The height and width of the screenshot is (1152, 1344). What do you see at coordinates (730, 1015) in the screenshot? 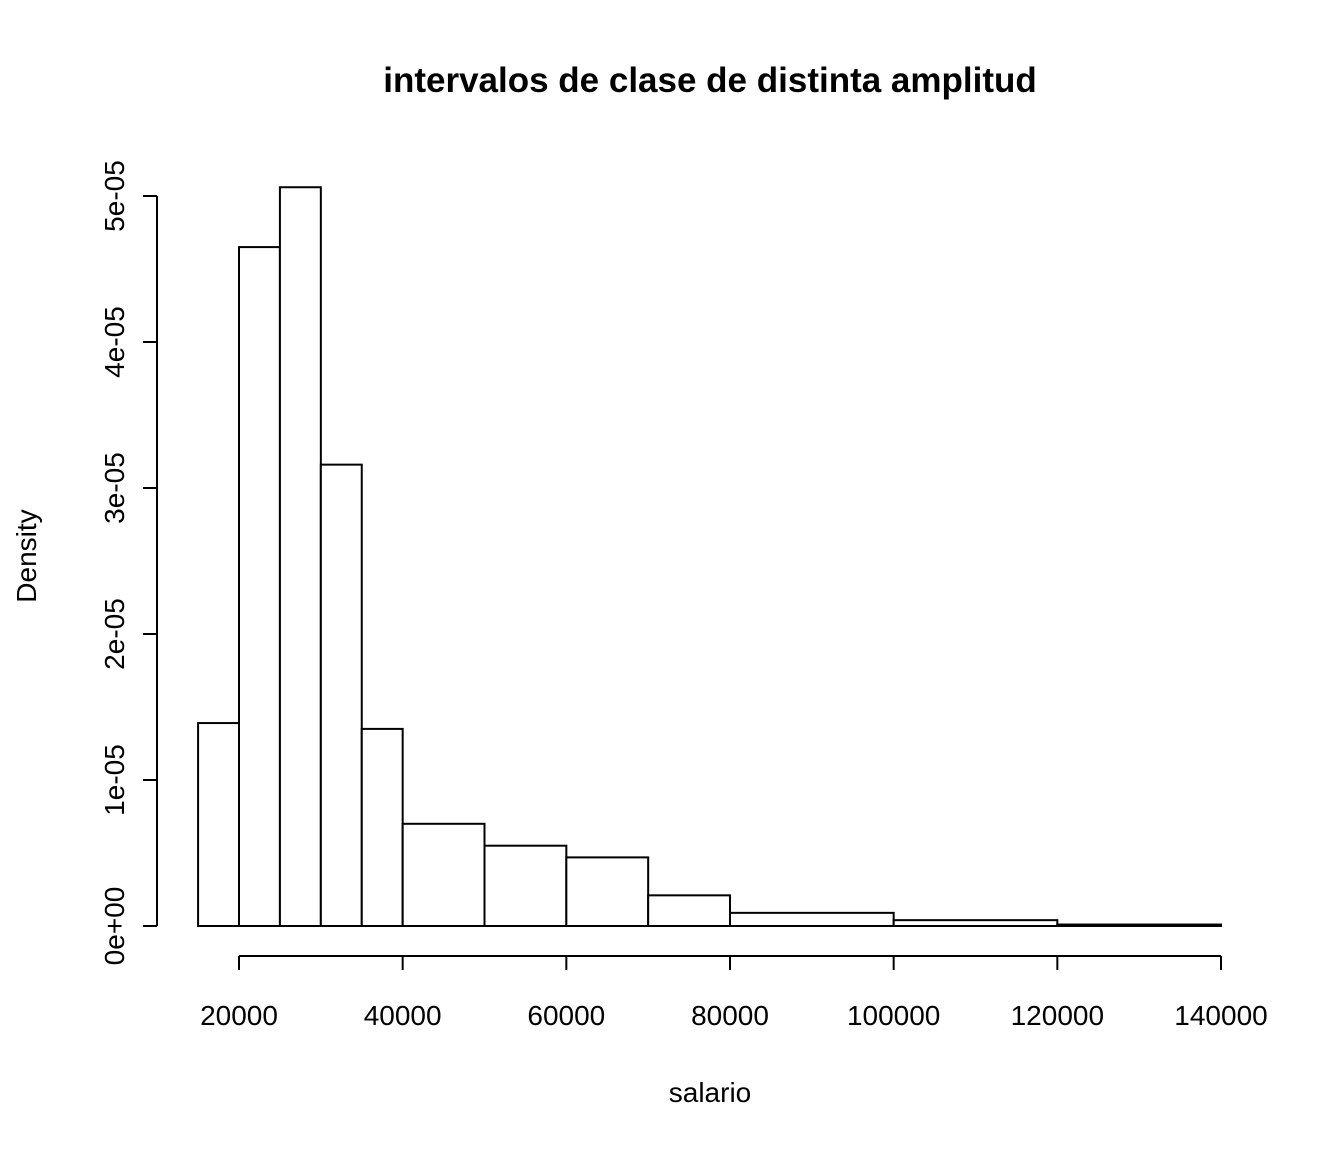
I see `x-tick-label-4: 80000` at bounding box center [730, 1015].